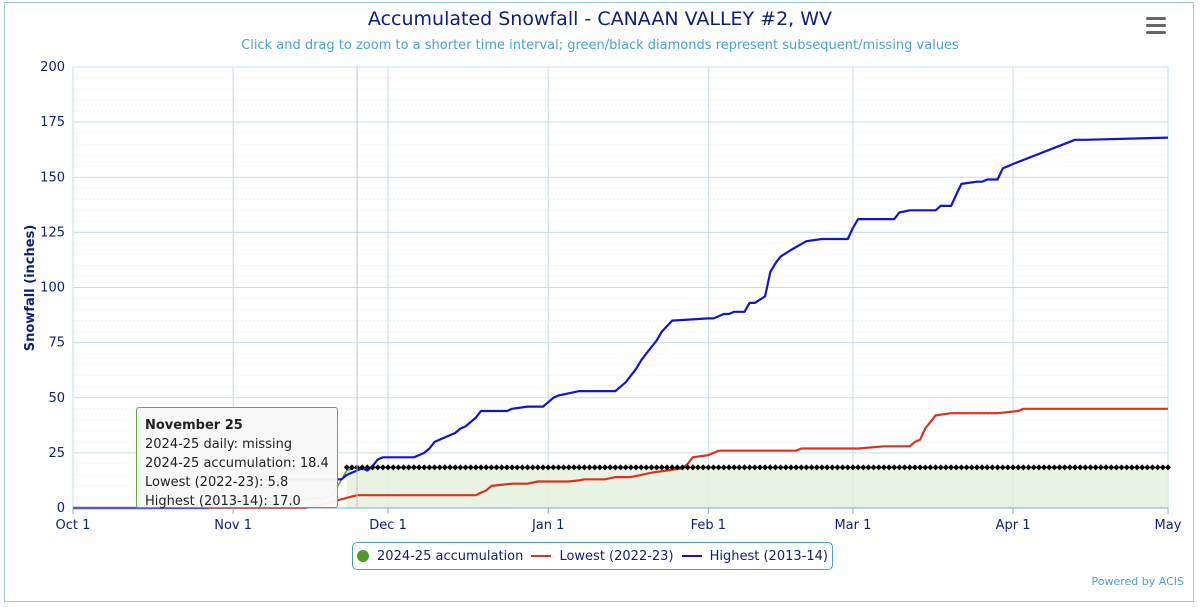  Describe the element at coordinates (61, 508) in the screenshot. I see `y-tick-label: 0` at that location.